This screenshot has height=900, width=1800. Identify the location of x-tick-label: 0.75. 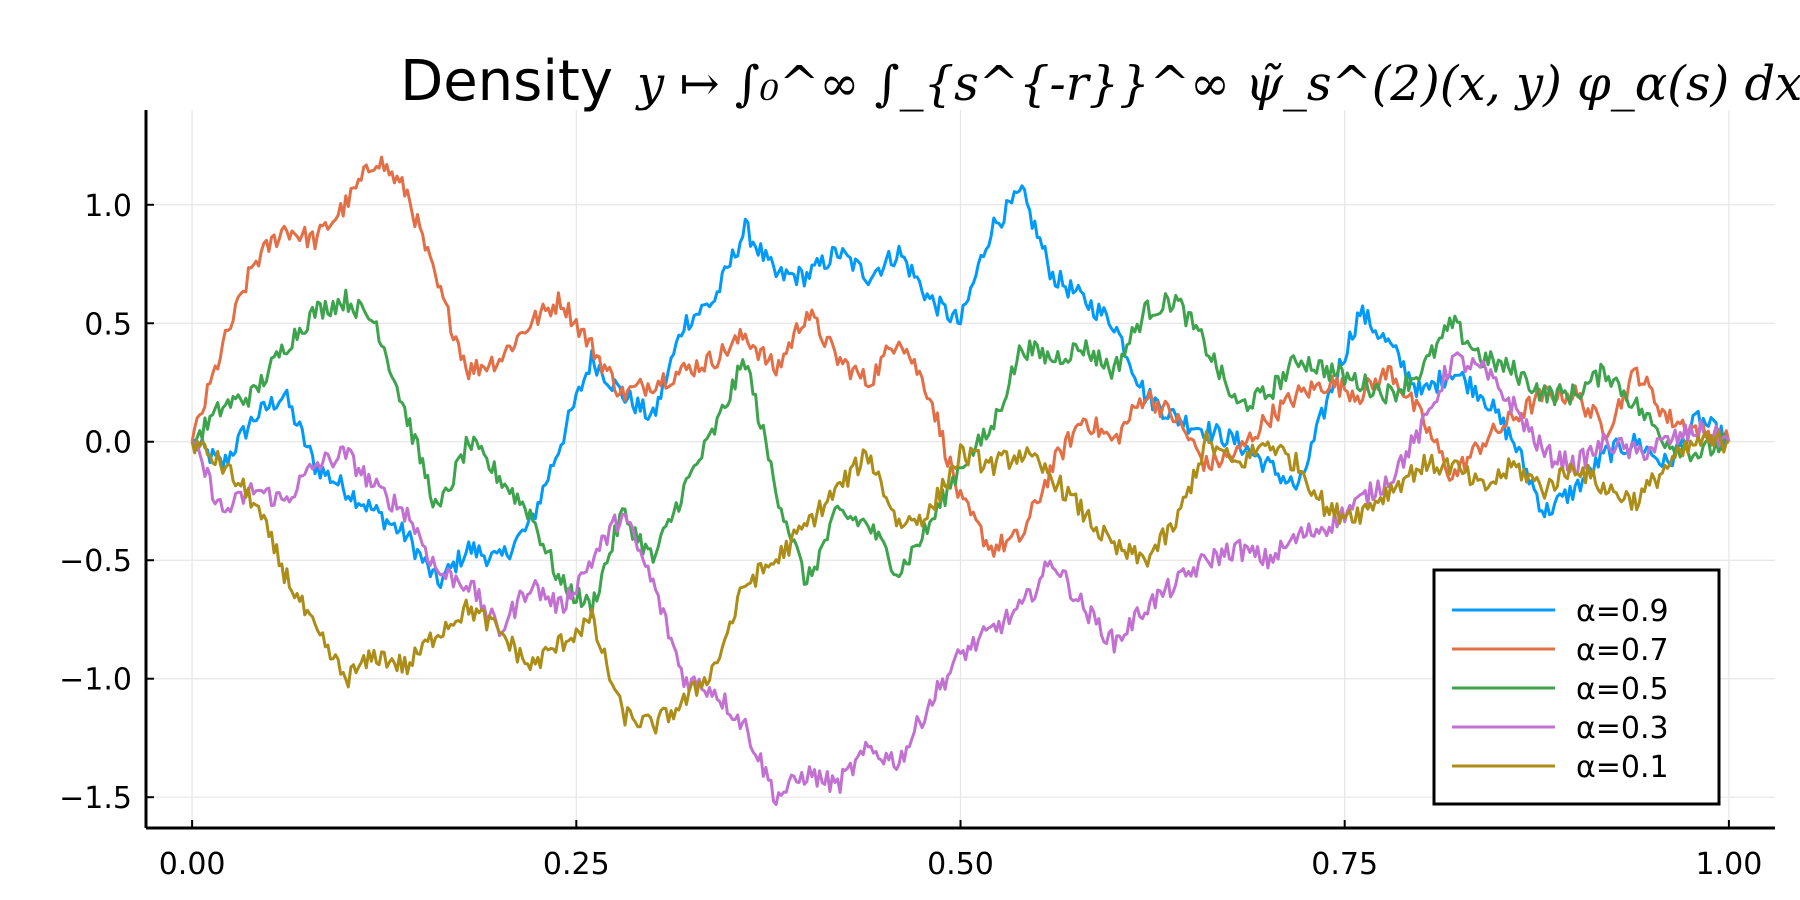
(1344, 864).